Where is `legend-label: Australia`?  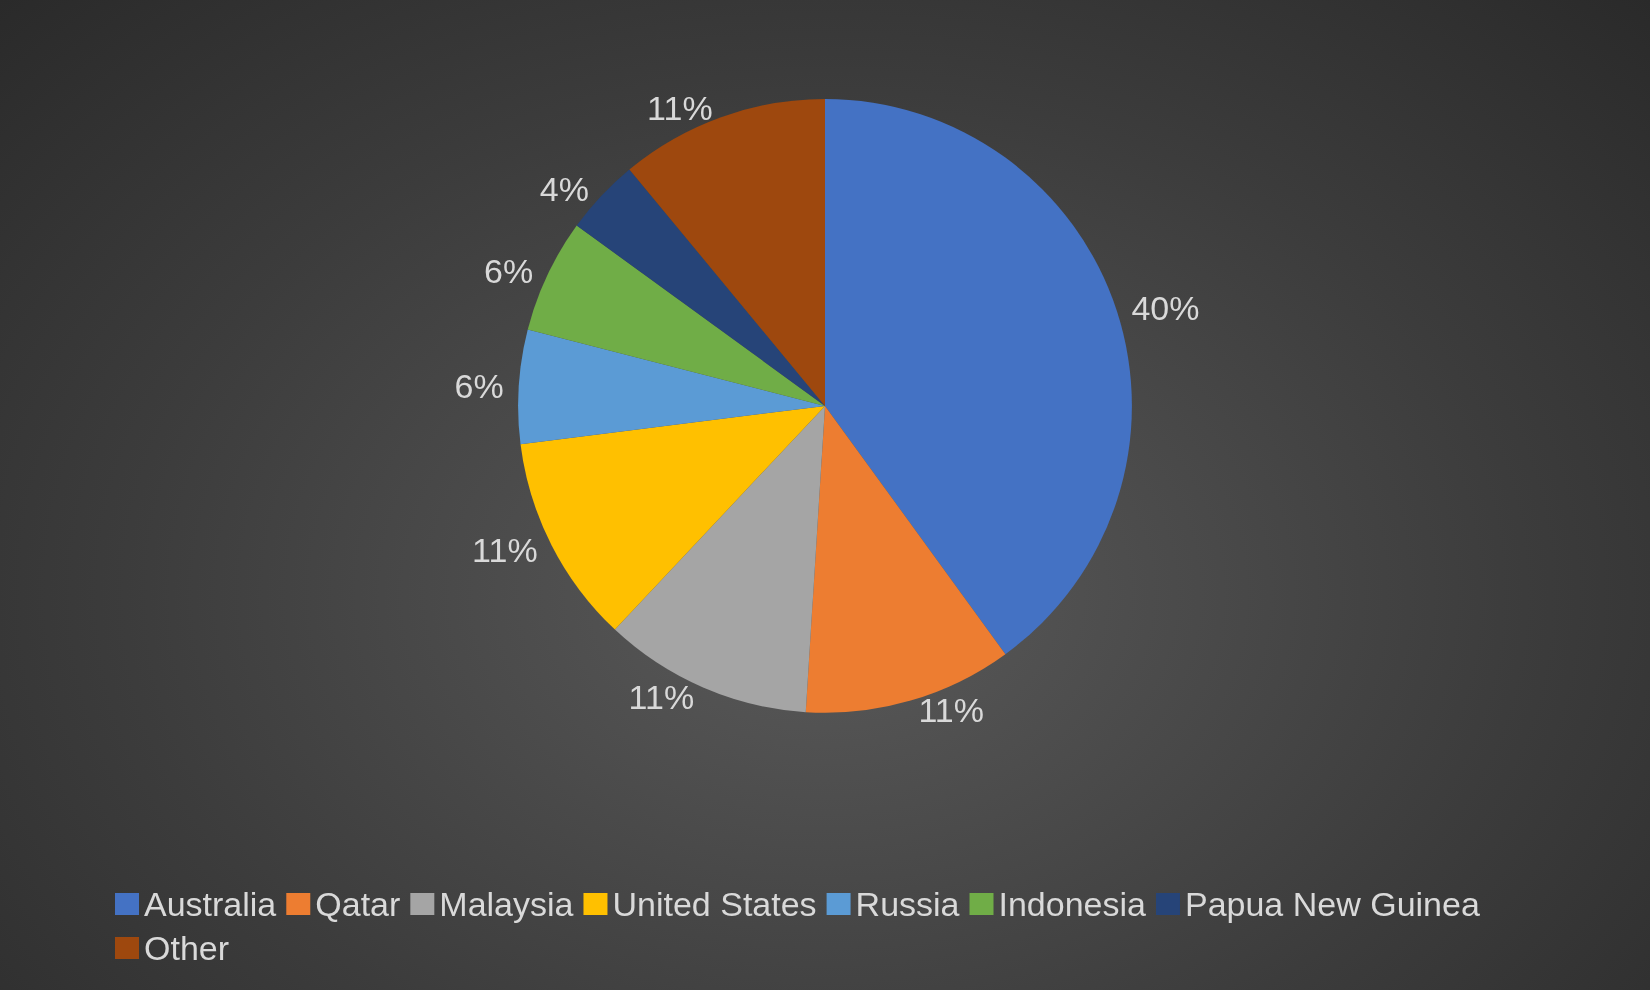
legend-label: Australia is located at coordinates (210, 904).